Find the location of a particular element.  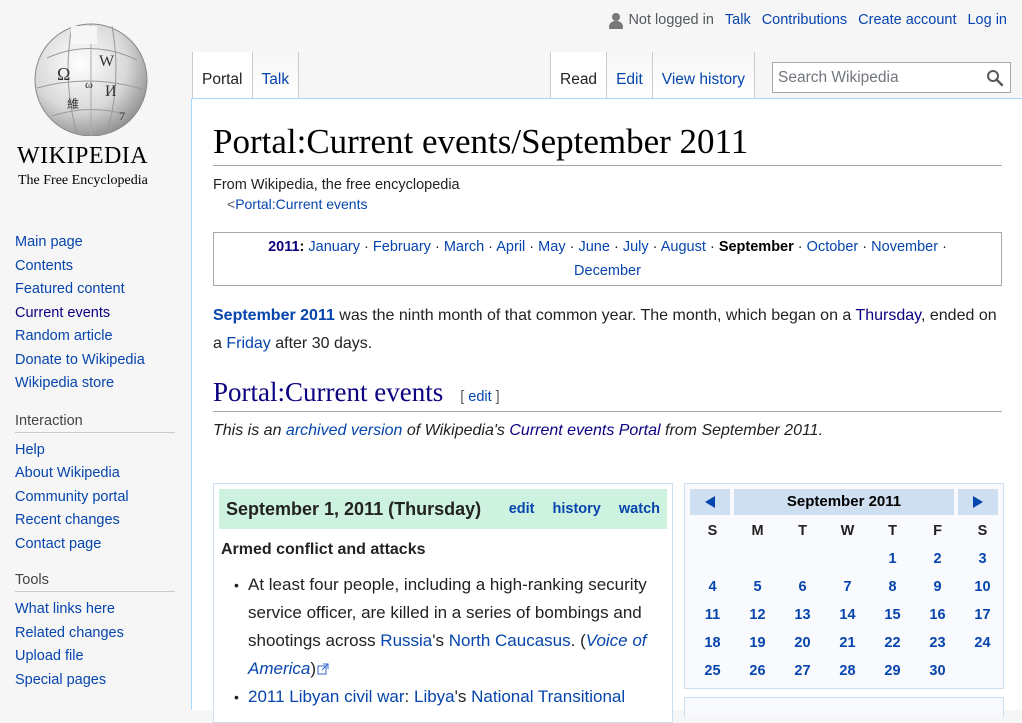

month-link-august: August is located at coordinates (683, 247).